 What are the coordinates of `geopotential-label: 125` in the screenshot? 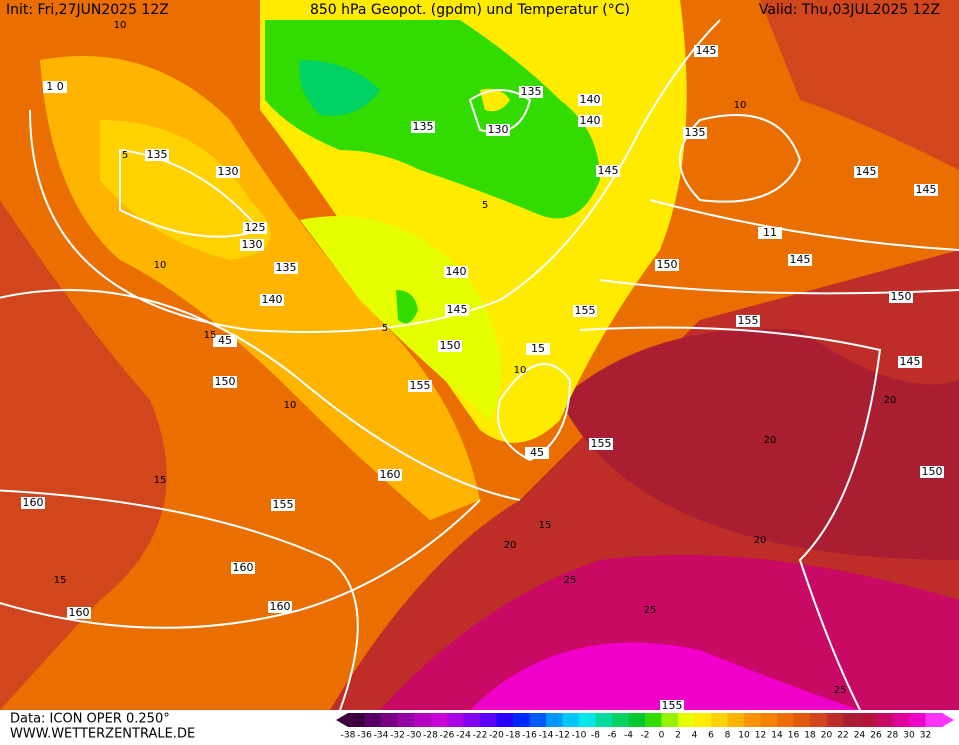 It's located at (255, 227).